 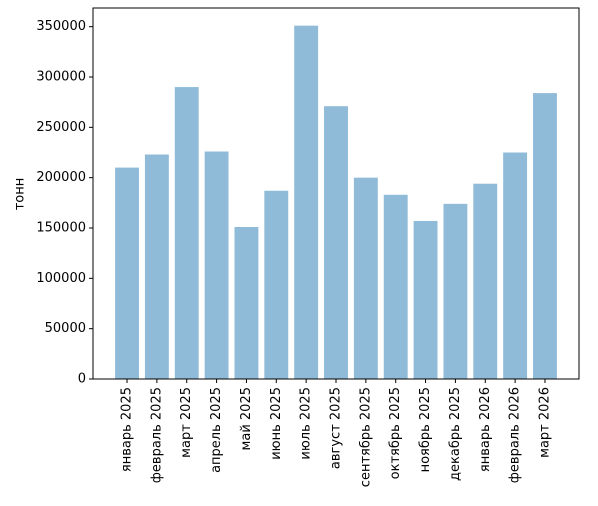 What do you see at coordinates (455, 434) in the screenshot?
I see `x-tick-label: декабрь 2025` at bounding box center [455, 434].